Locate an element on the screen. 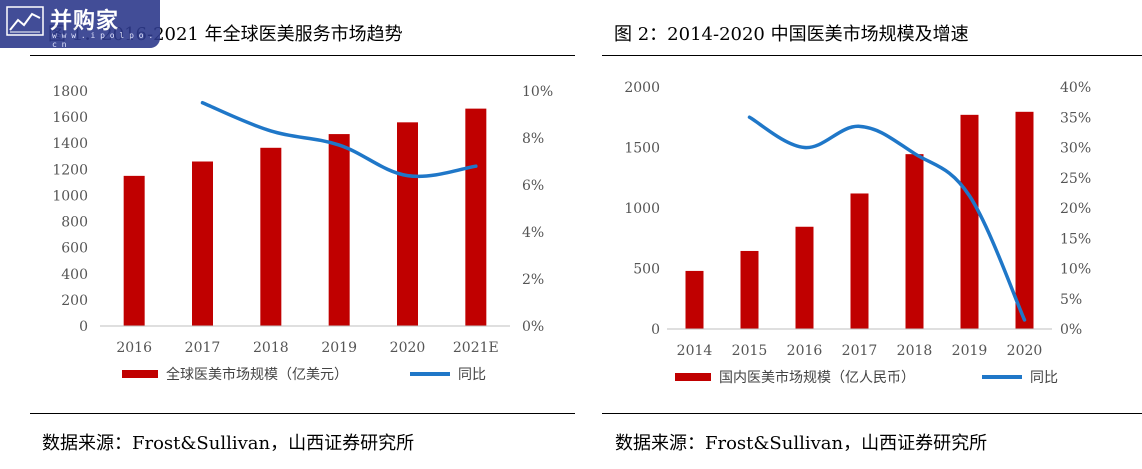 This screenshot has width=1142, height=469. y2-tick-label: 30% is located at coordinates (1075, 149).